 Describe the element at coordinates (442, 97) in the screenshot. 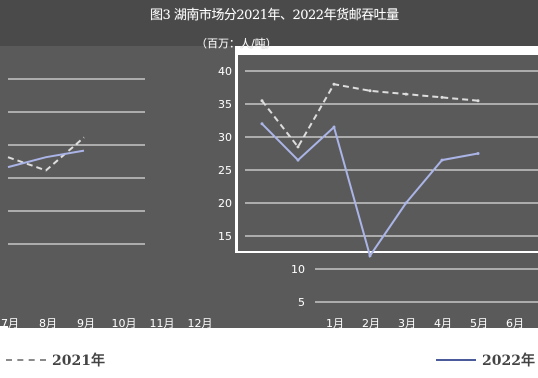

I see `data-point-2021年-6月` at that location.